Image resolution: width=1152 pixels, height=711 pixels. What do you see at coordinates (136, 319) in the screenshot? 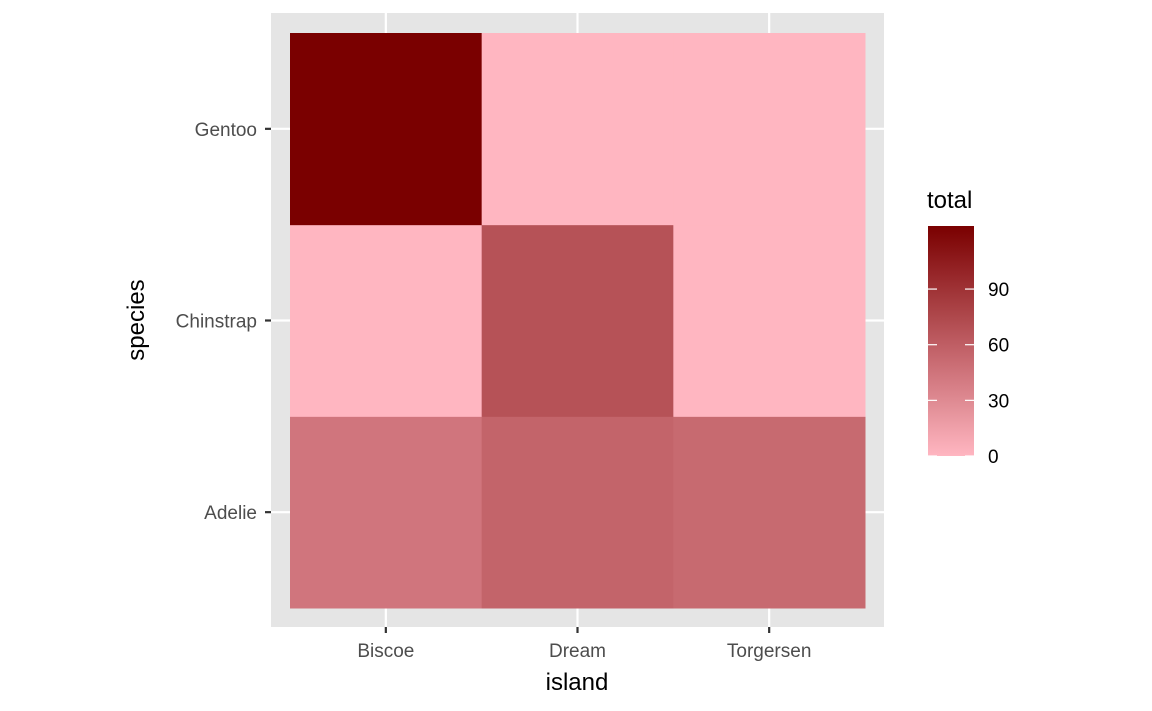
I see `y-axis-title: species` at bounding box center [136, 319].